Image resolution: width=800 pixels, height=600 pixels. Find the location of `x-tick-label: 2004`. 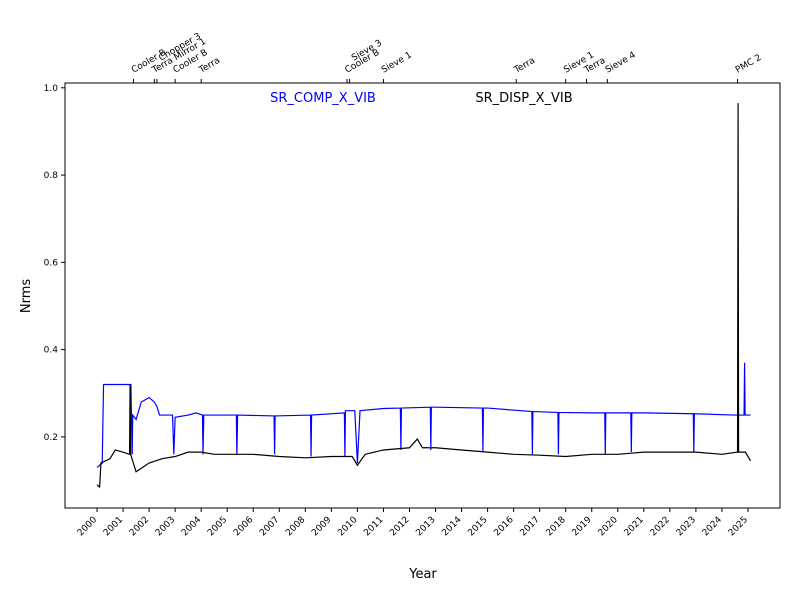

x-tick-label: 2004 is located at coordinates (191, 526).